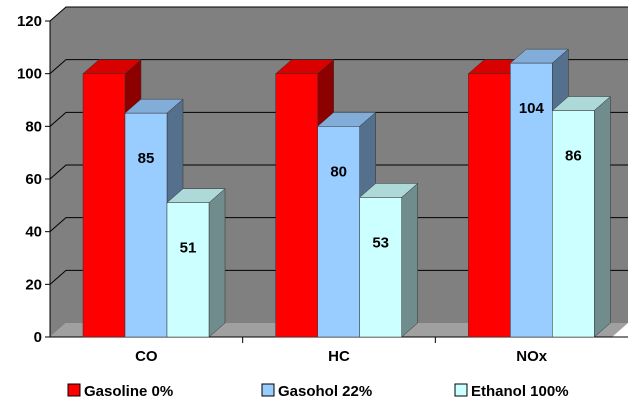  Describe the element at coordinates (532, 108) in the screenshot. I see `data-label-gasohol-22-nox: 104` at that location.